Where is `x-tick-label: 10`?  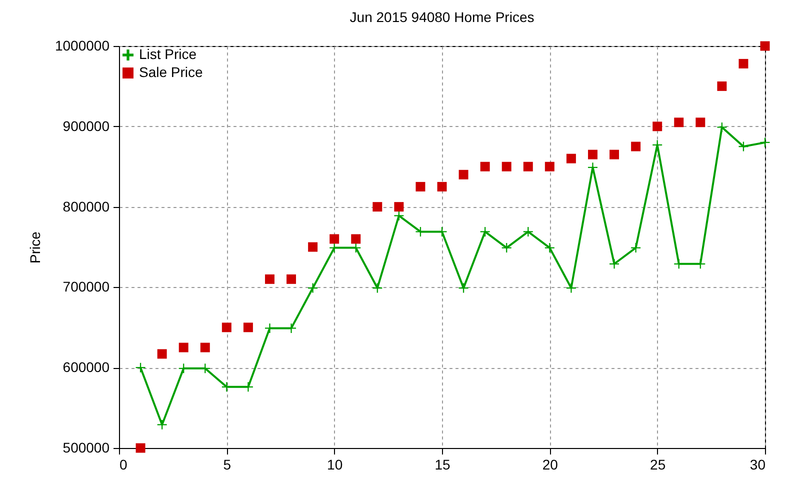
x-tick-label: 10 is located at coordinates (335, 464).